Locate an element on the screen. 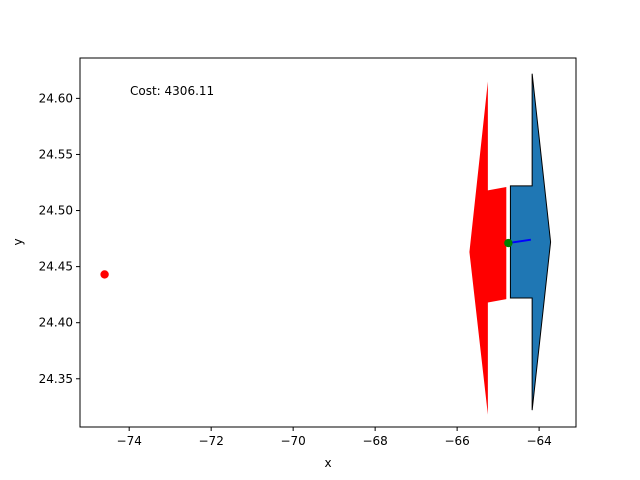 This screenshot has width=640, height=480. x-tick-label: −74 is located at coordinates (129, 441).